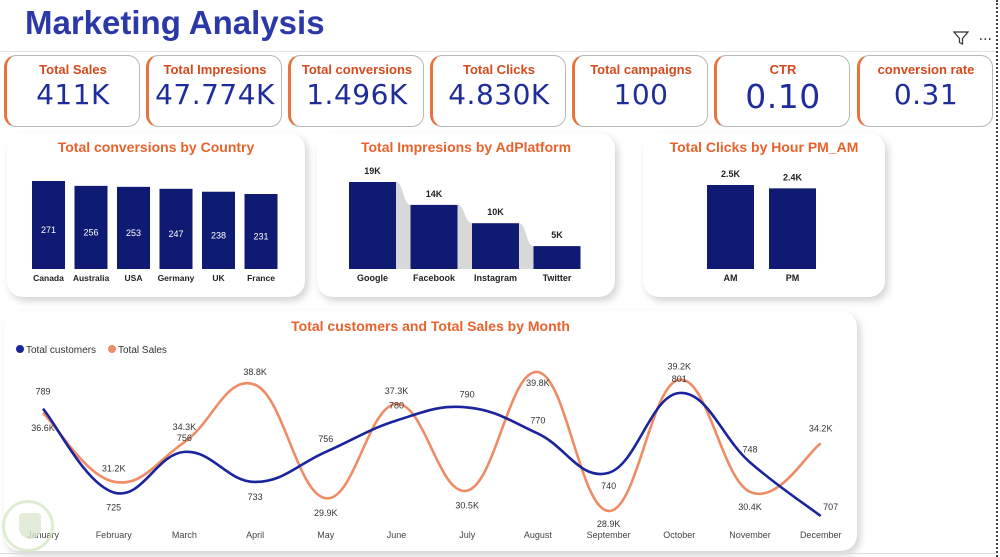 The width and height of the screenshot is (1000, 557). What do you see at coordinates (557, 257) in the screenshot?
I see `bar-twitter` at bounding box center [557, 257].